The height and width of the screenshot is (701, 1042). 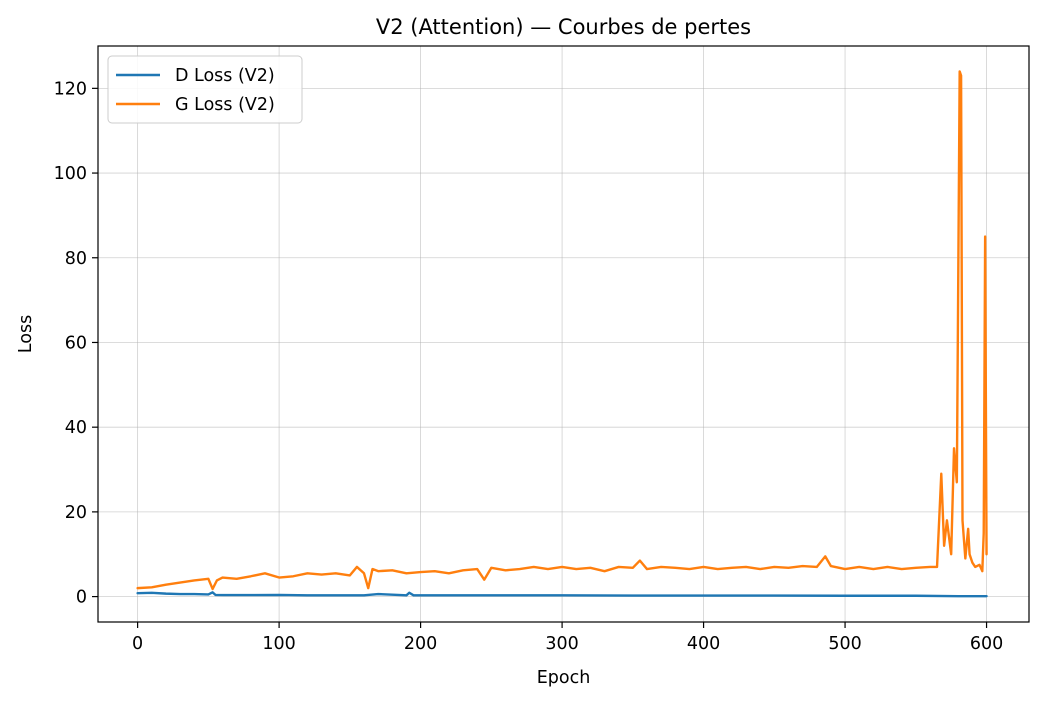 What do you see at coordinates (76, 259) in the screenshot?
I see `y-tick-label: 80` at bounding box center [76, 259].